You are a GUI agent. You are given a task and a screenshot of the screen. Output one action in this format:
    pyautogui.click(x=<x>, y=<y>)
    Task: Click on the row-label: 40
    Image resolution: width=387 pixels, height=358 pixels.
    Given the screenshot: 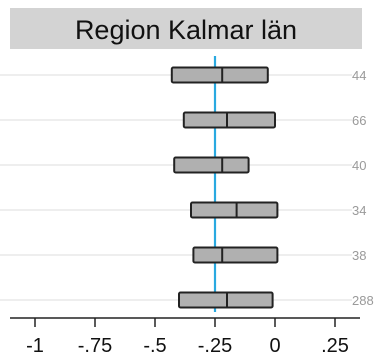 What is the action you would take?
    pyautogui.click(x=359, y=165)
    